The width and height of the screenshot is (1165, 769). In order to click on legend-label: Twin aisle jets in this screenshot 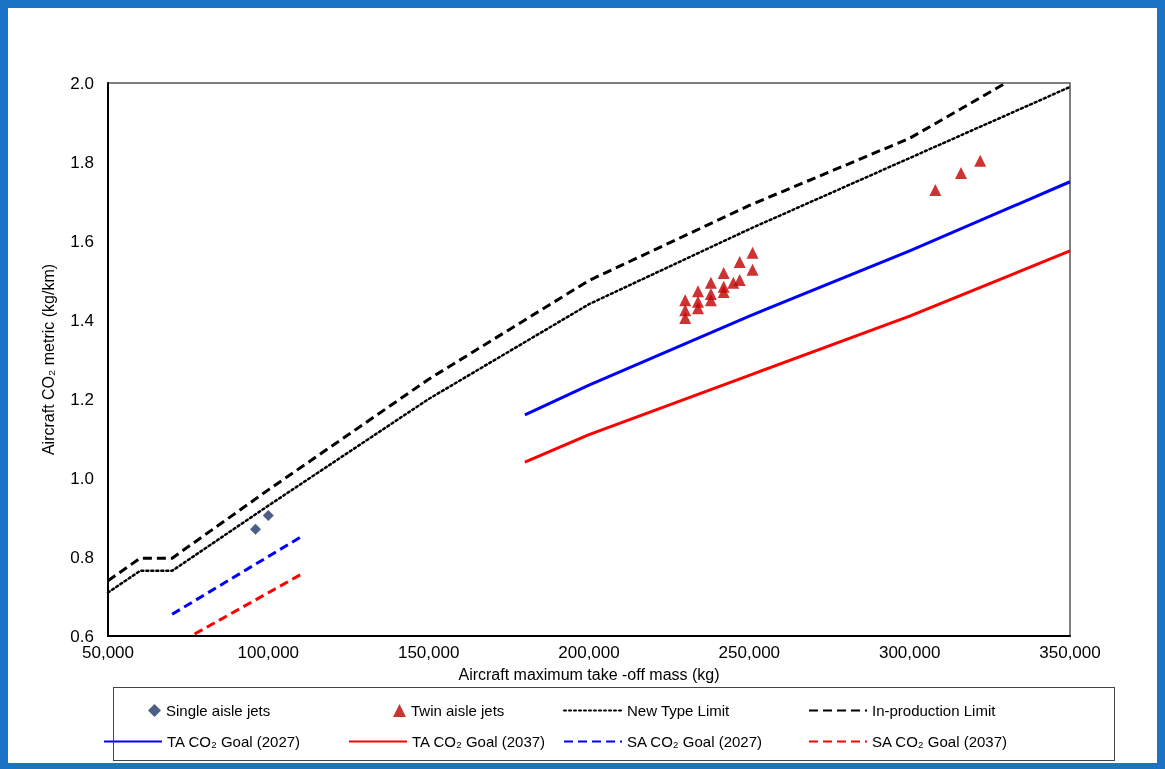, I will do `click(458, 710)`.